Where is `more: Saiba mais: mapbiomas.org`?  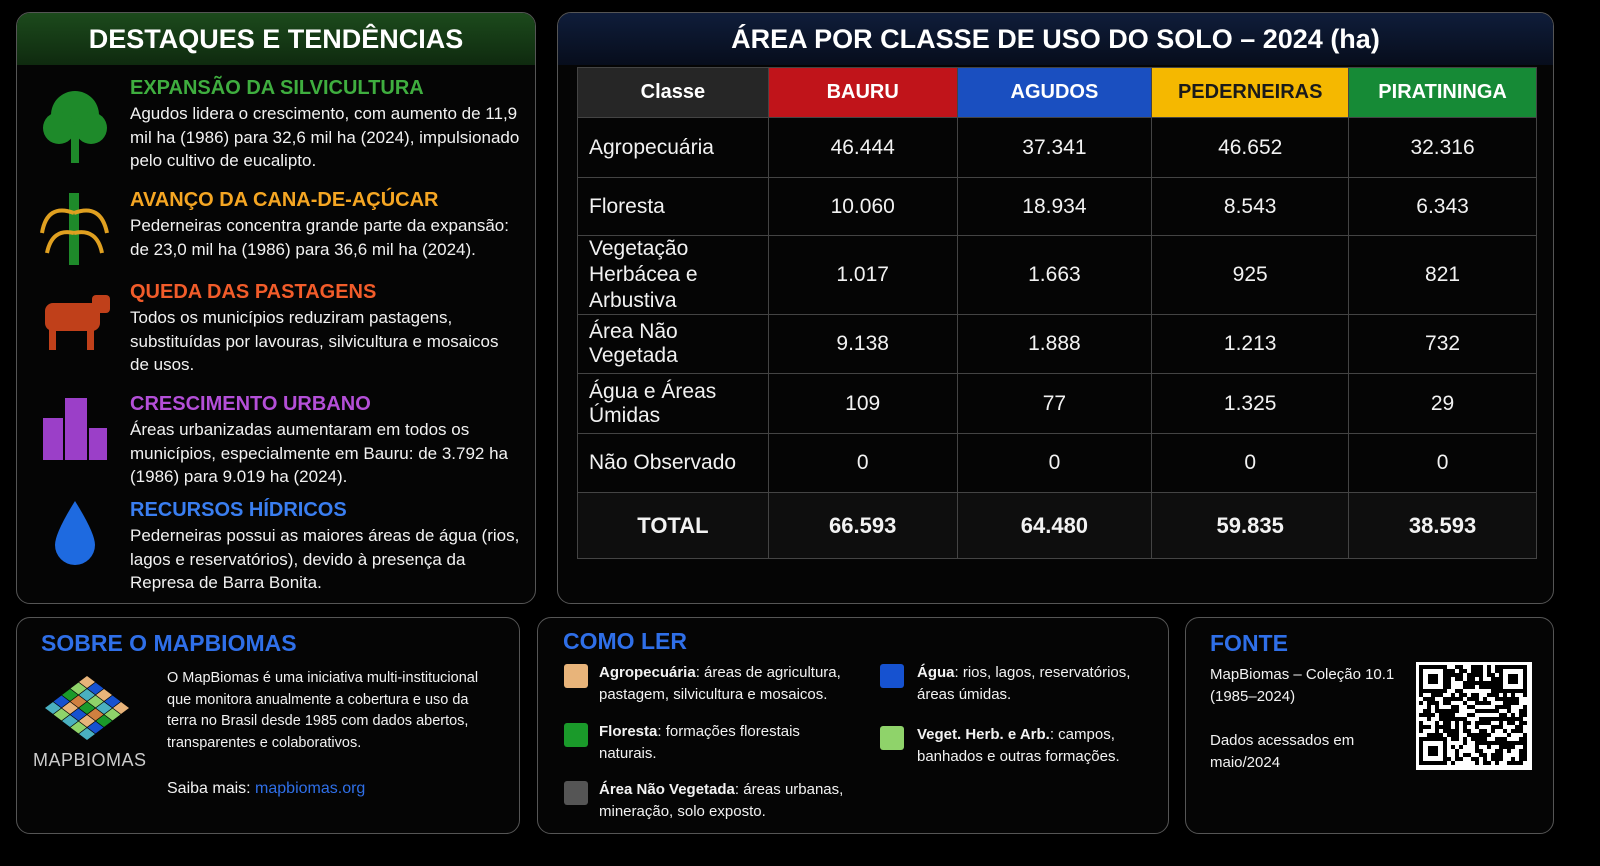 more: Saiba mais: mapbiomas.org is located at coordinates (266, 789).